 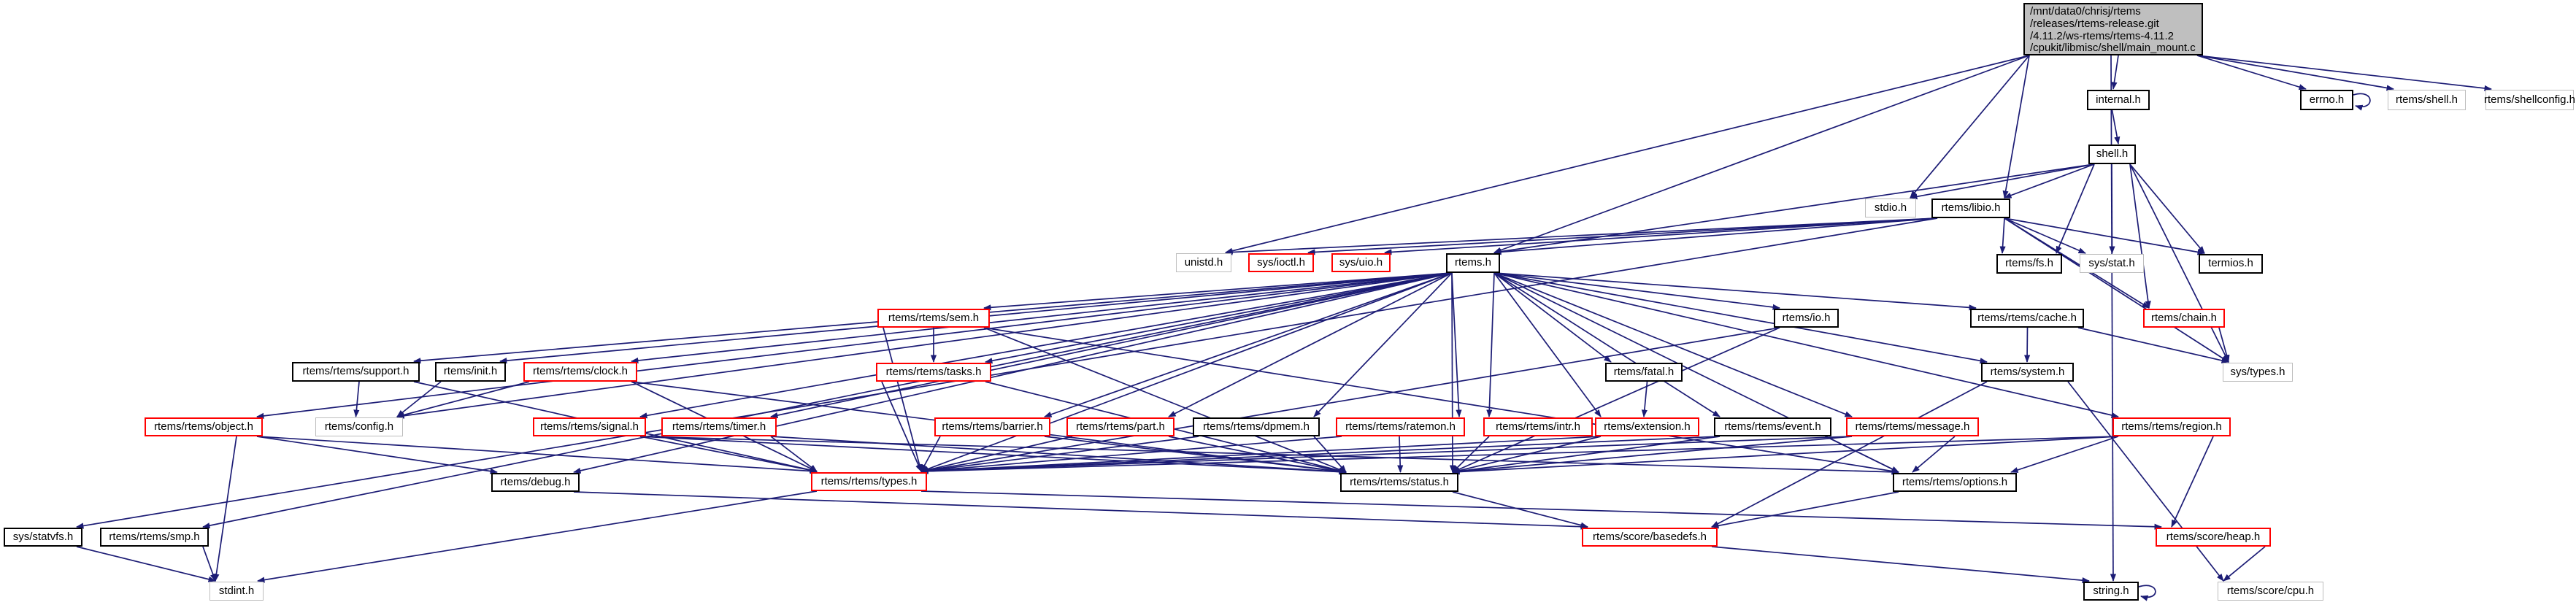 I want to click on graph-node-rtems-score-cpu-h: rtems/score/cpu.h, so click(x=2270, y=591).